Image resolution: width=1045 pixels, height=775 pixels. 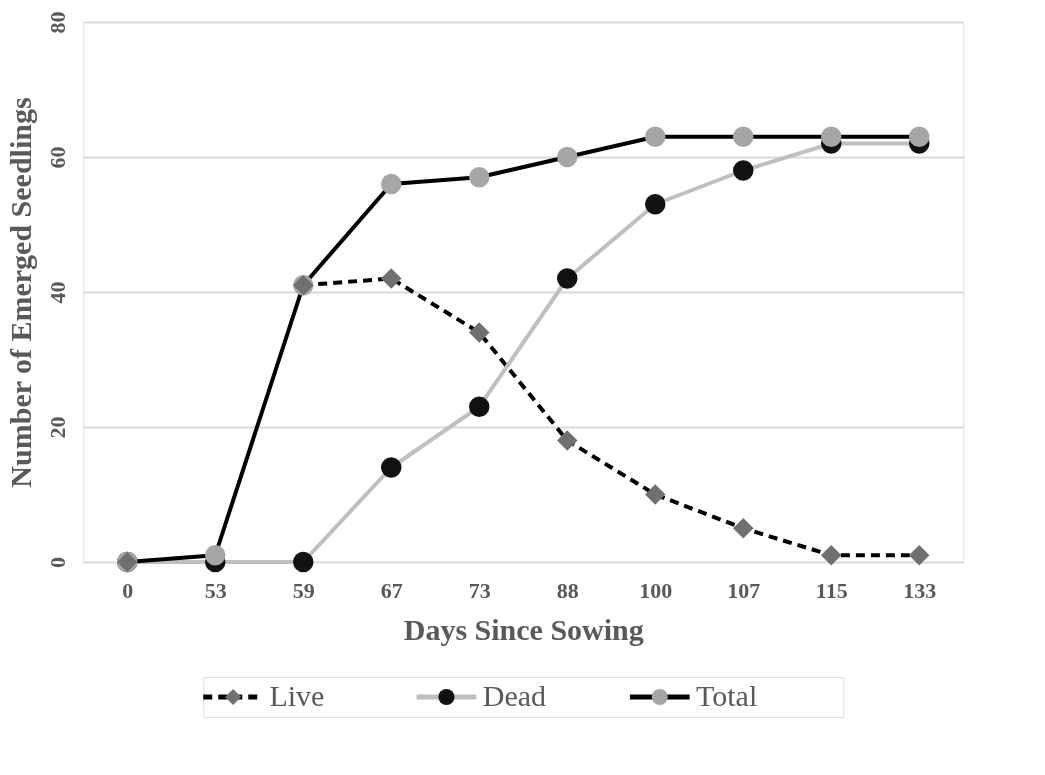 What do you see at coordinates (57, 562) in the screenshot?
I see `y-tick-label: 0` at bounding box center [57, 562].